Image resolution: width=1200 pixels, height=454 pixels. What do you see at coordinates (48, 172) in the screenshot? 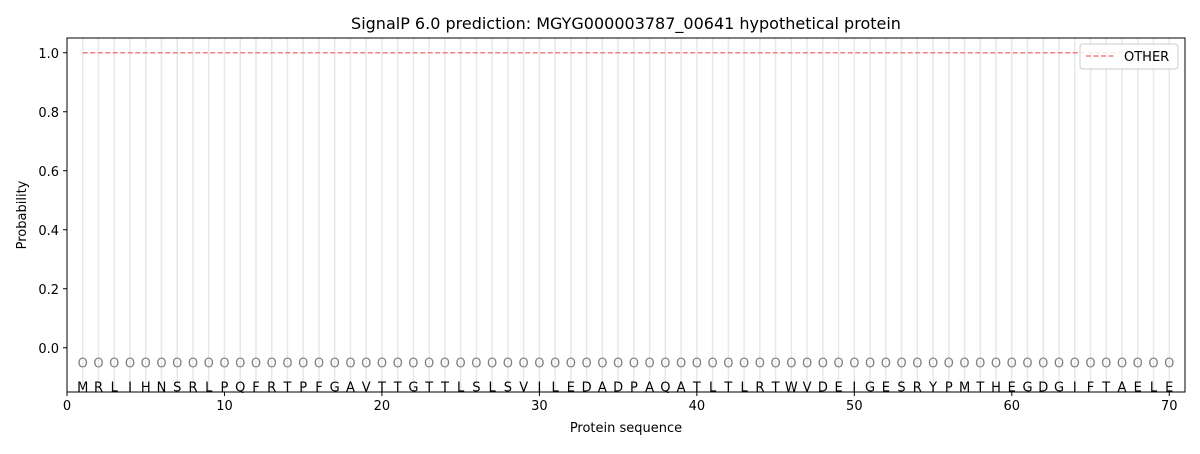
I see `y-tick-label: 0.6` at bounding box center [48, 172].